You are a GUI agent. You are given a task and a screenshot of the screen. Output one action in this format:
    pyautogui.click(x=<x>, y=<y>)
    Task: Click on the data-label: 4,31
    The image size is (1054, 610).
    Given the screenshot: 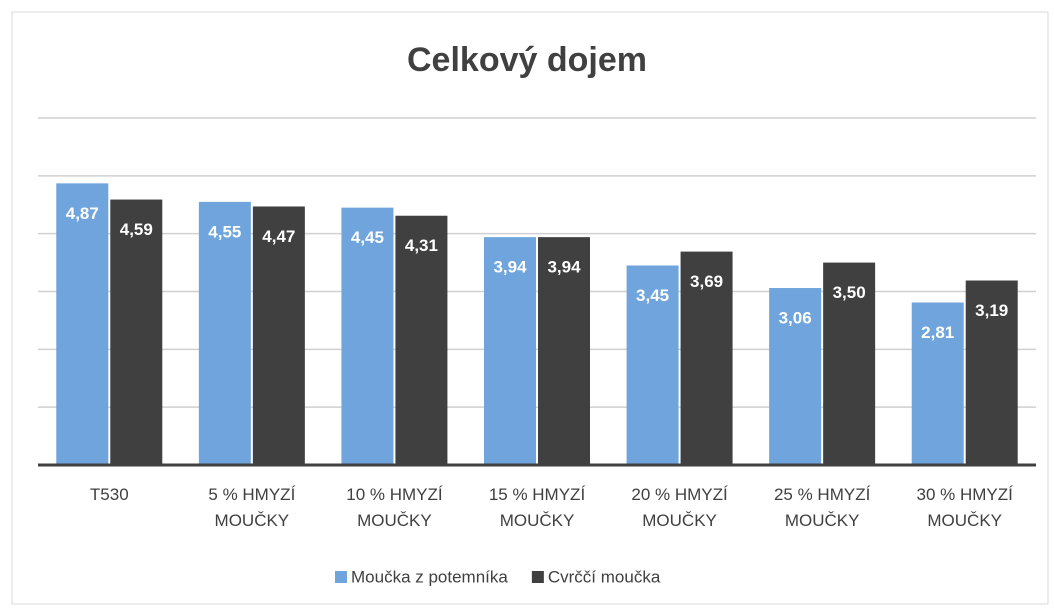 What is the action you would take?
    pyautogui.click(x=421, y=245)
    